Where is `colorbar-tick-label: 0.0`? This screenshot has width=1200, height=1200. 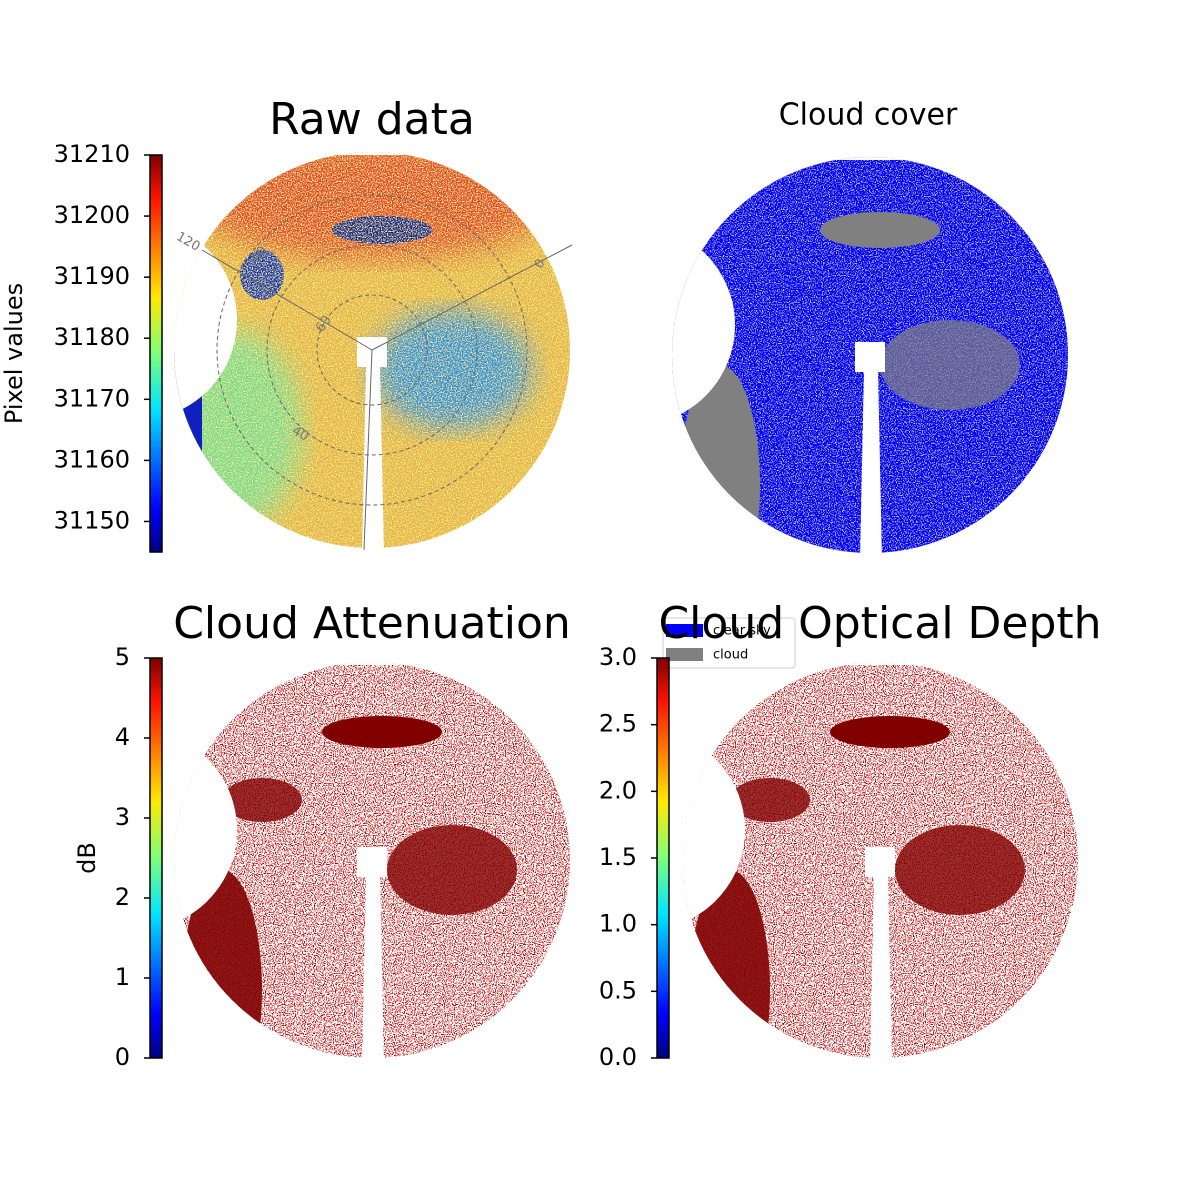
colorbar-tick-label: 0.0 is located at coordinates (618, 1057).